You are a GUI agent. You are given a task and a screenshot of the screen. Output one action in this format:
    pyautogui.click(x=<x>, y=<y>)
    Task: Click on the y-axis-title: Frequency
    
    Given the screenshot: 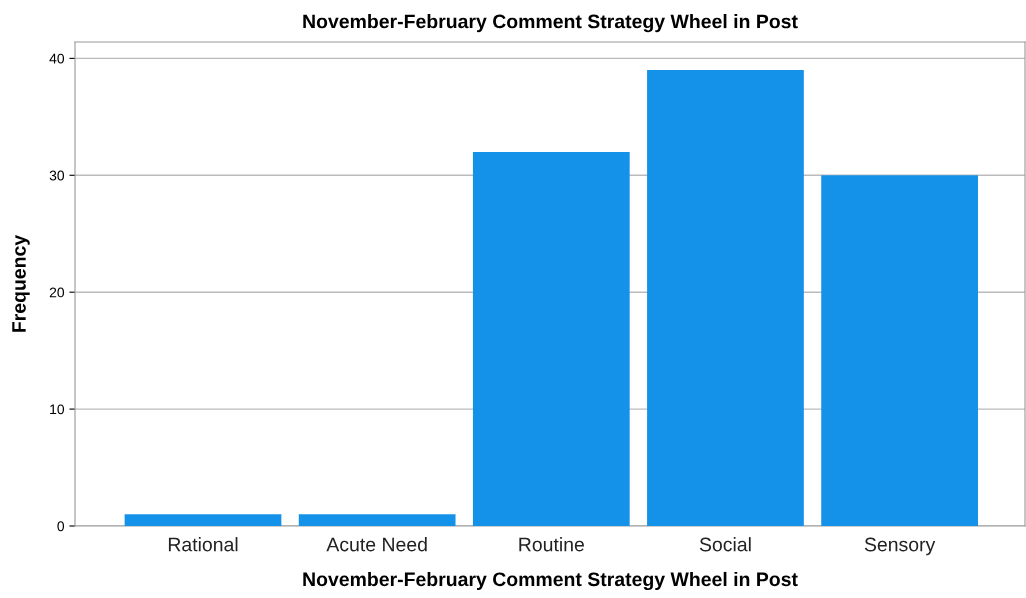 What is the action you would take?
    pyautogui.click(x=21, y=283)
    